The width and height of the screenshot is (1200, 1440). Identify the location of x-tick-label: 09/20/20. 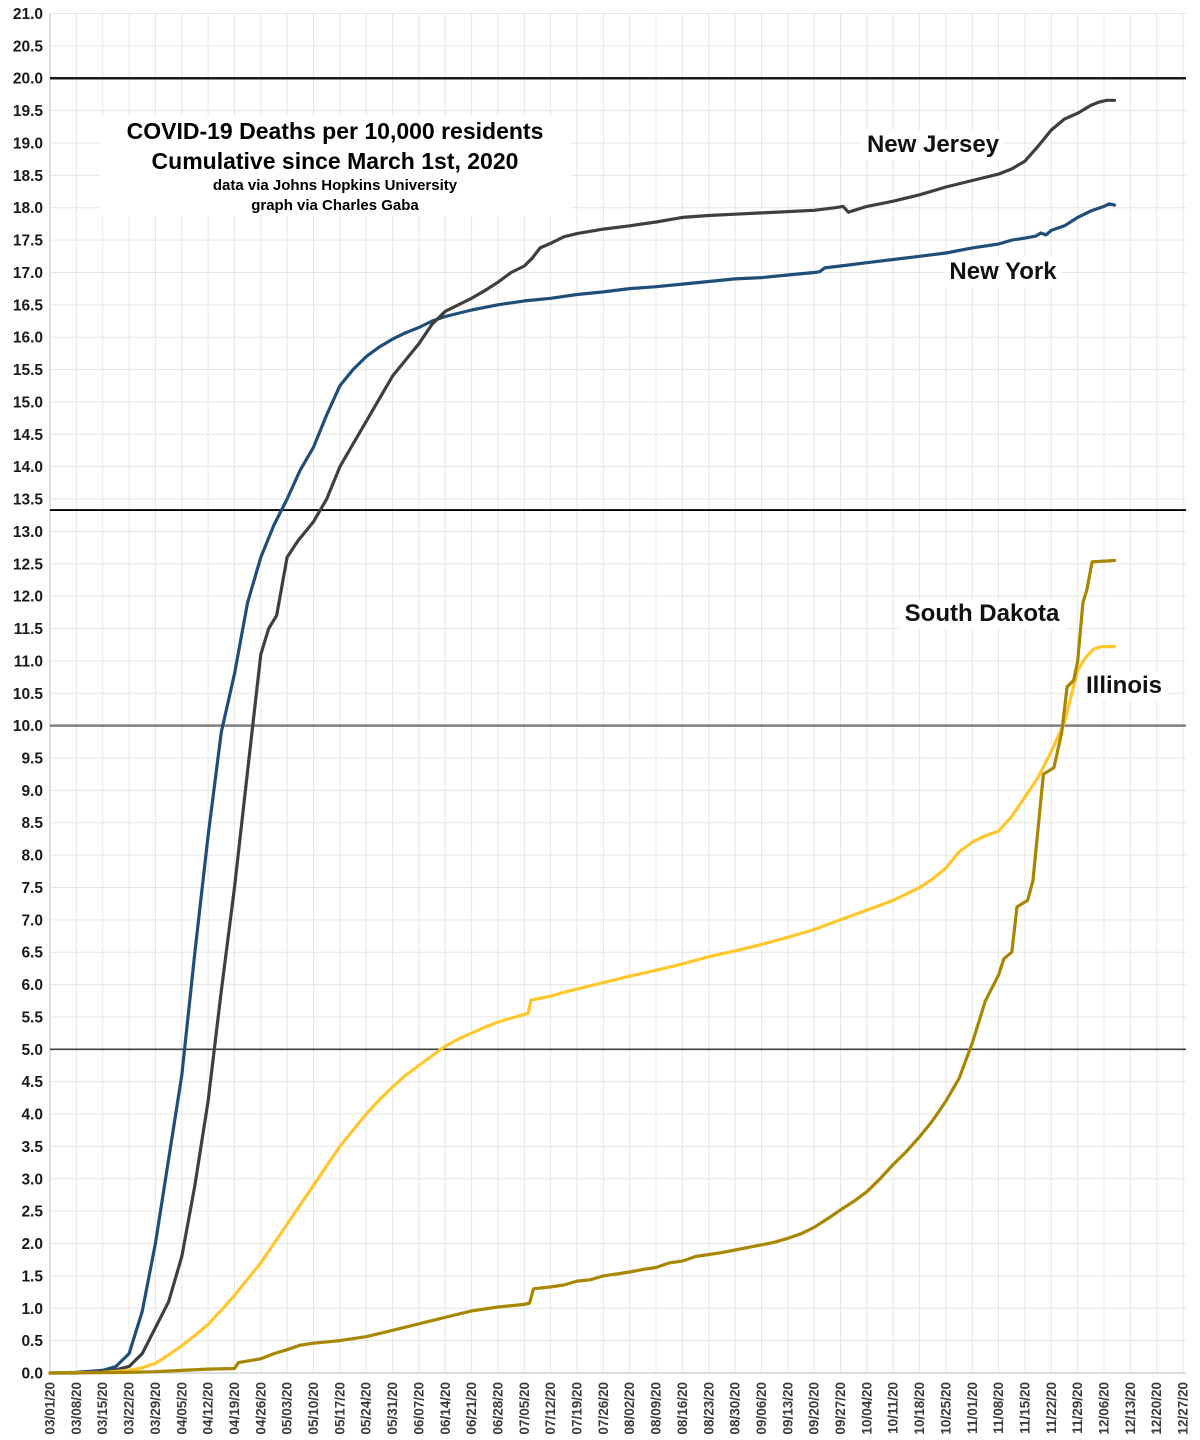
(814, 1408).